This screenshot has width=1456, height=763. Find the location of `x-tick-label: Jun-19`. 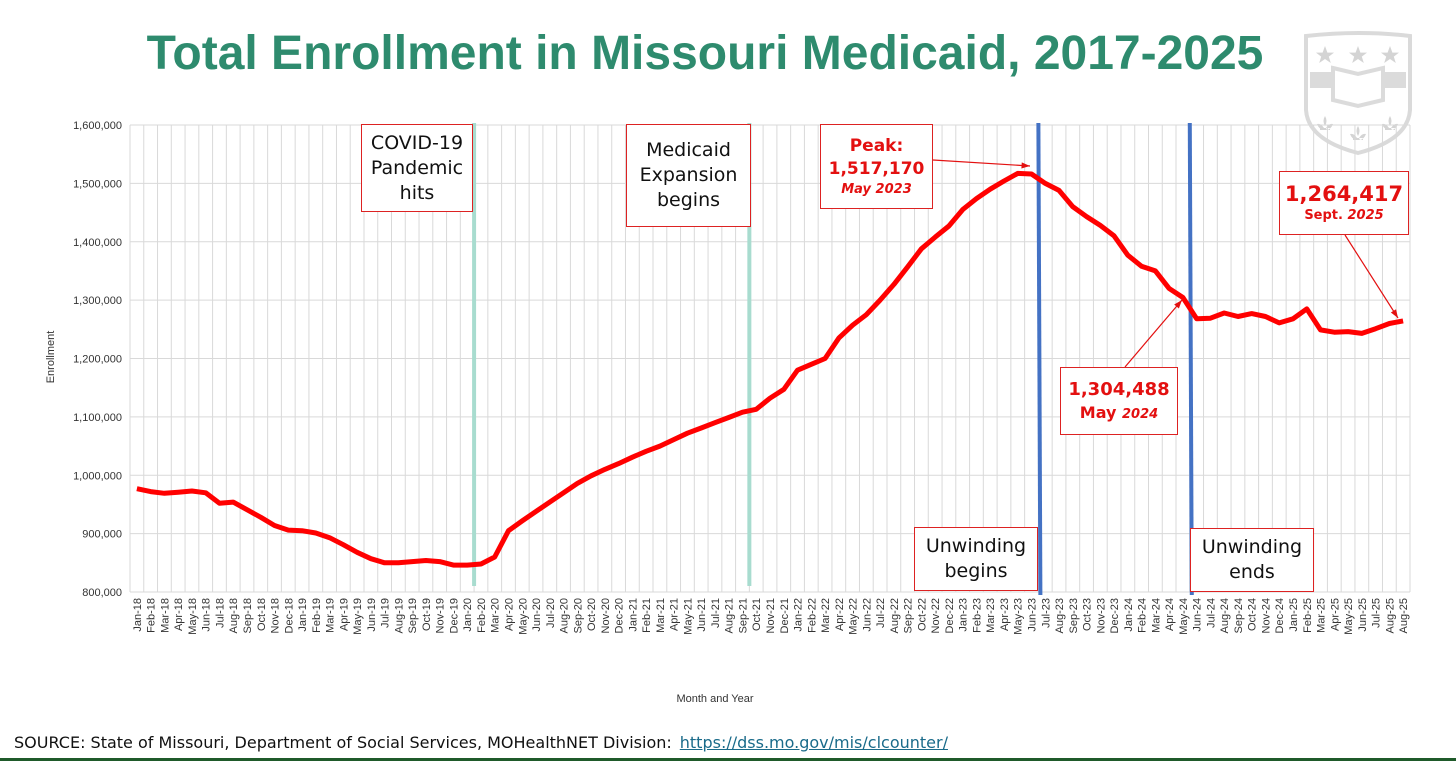

x-tick-label: Jun-19 is located at coordinates (372, 615).